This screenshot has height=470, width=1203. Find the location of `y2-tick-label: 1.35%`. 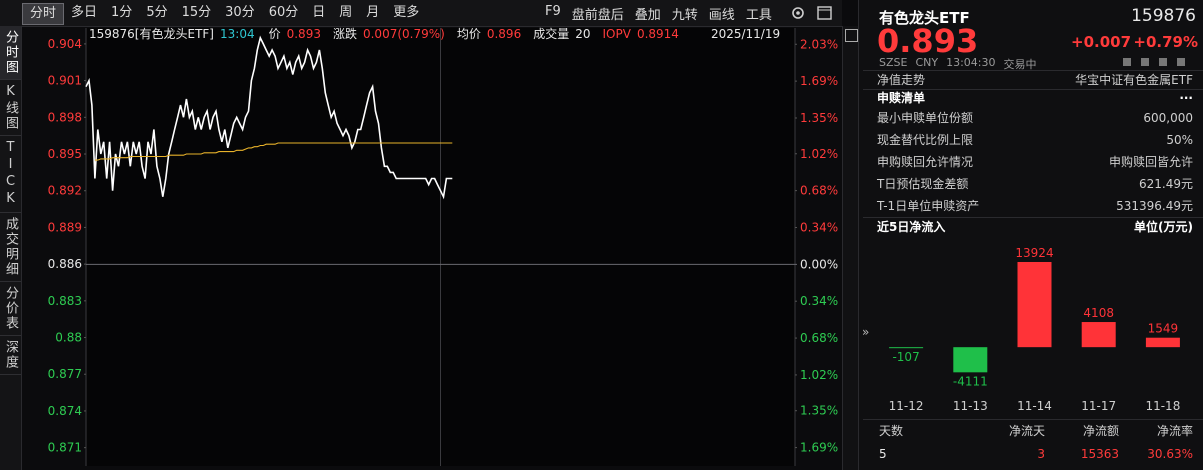

y2-tick-label: 1.35% is located at coordinates (819, 118).